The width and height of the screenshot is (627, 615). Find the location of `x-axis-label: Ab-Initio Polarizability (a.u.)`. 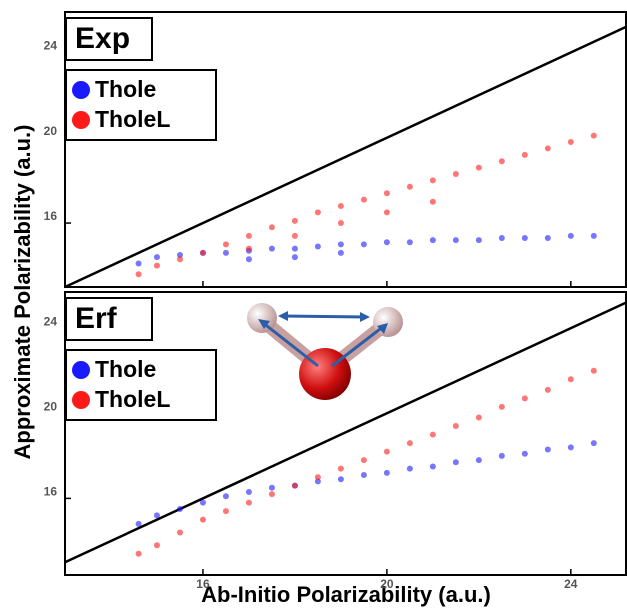

x-axis-label: Ab-Initio Polarizability (a.u.) is located at coordinates (346, 594).